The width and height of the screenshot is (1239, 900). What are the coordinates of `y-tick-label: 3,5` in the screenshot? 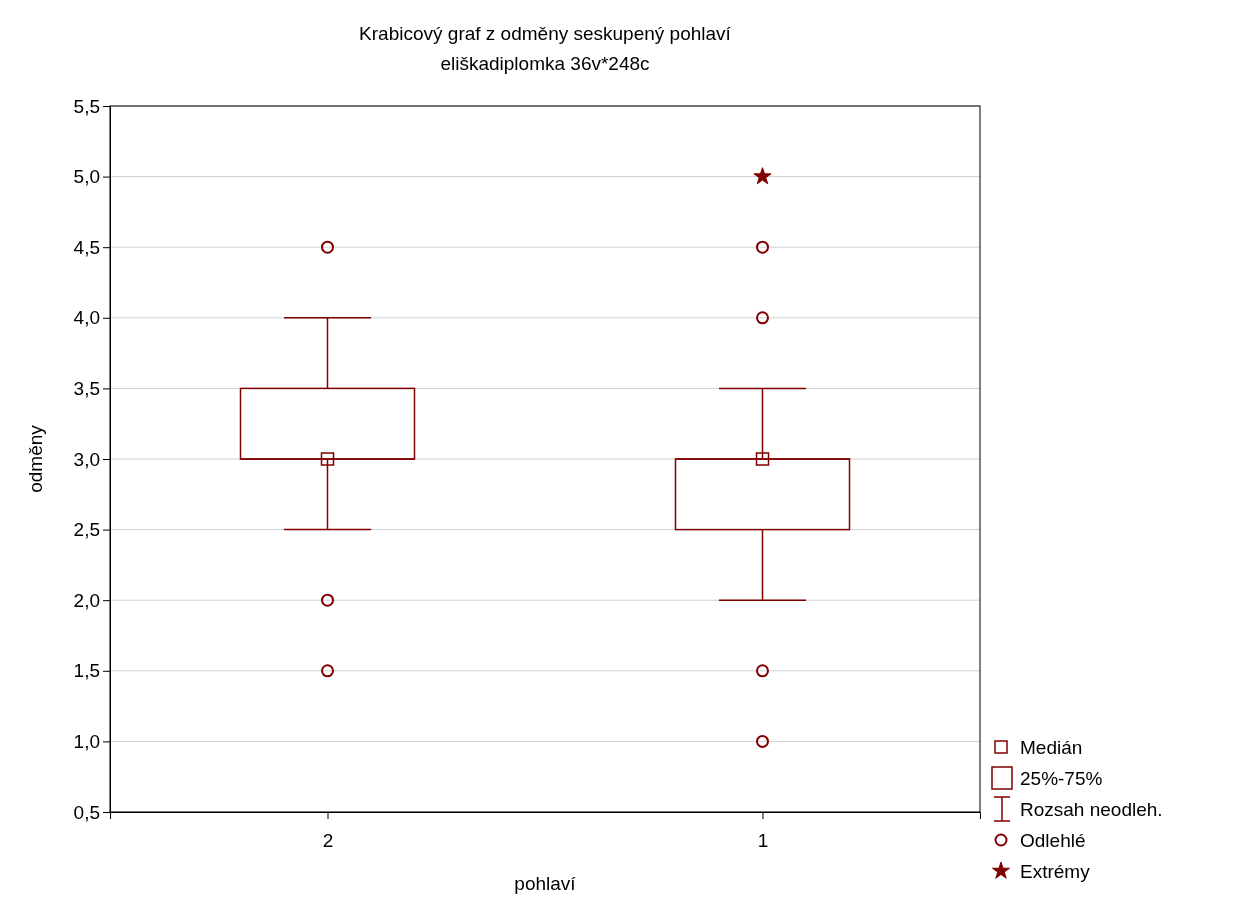 It's located at (86, 388).